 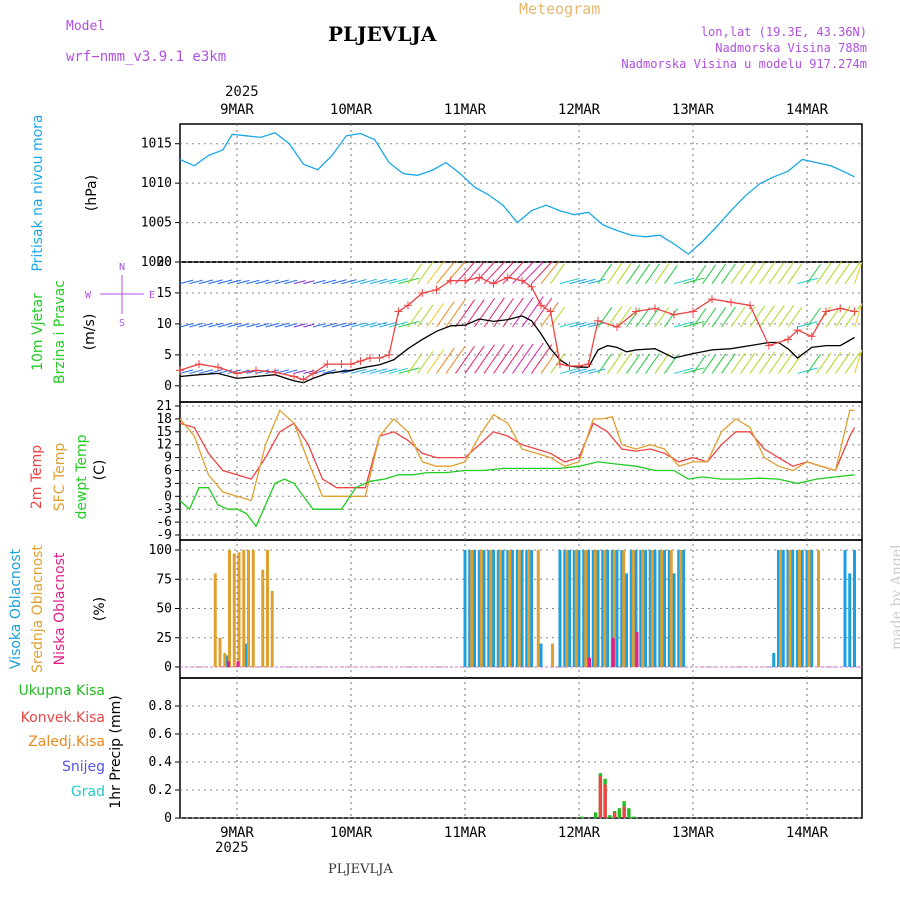 I want to click on series-line-pressure, so click(x=517, y=193).